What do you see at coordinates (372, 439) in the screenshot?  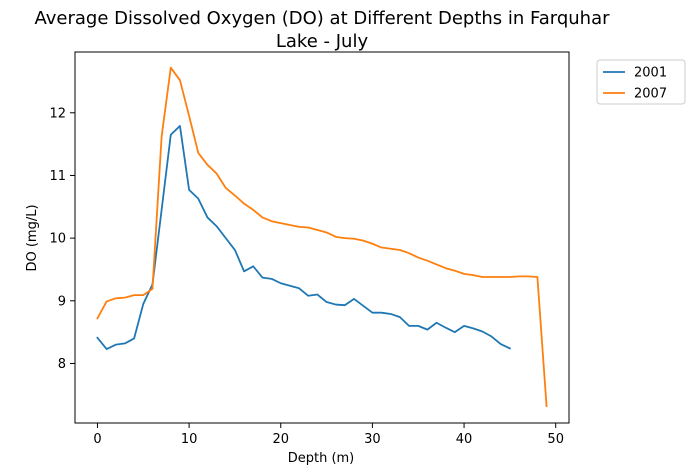 I see `x-tick-label: 30` at bounding box center [372, 439].